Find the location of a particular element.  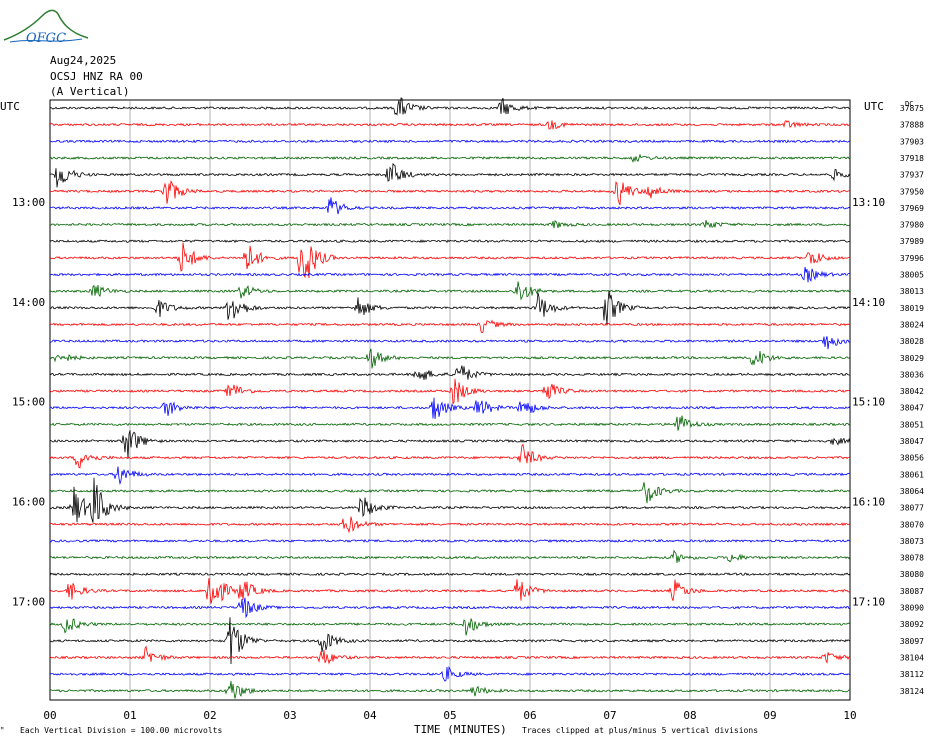

dc-offset-label: 38070 is located at coordinates (912, 524).